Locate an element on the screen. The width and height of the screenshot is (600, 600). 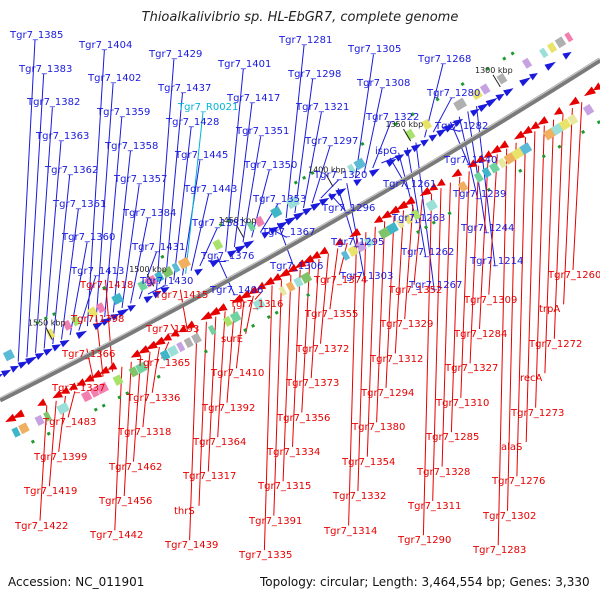
scale-label: 1350 kbp is located at coordinates (405, 124).